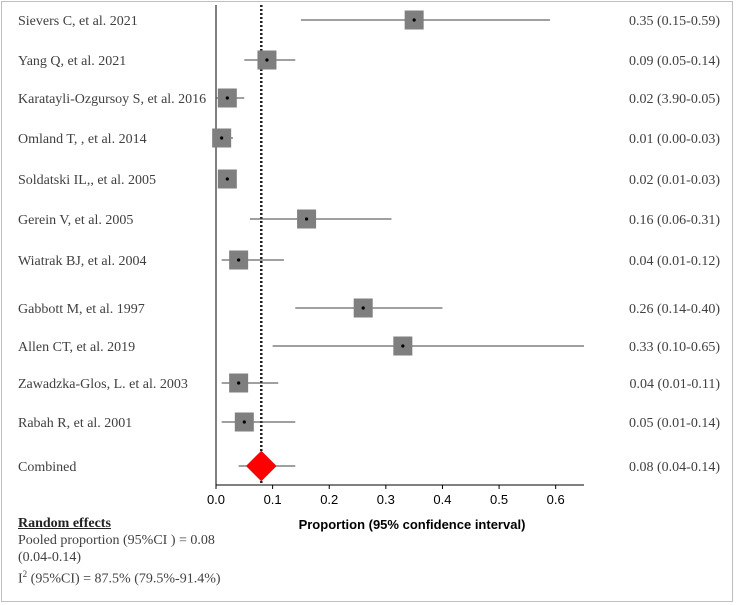 This screenshot has height=605, width=736. I want to click on x-tick-label: 0.3, so click(386, 499).